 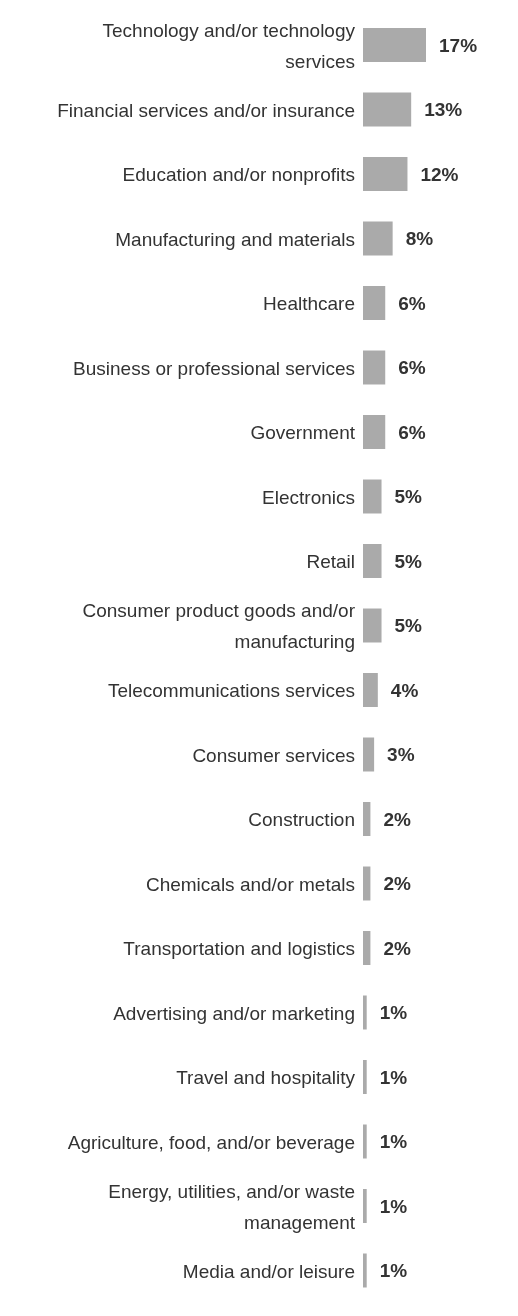 I want to click on y-tick-label: Retail, so click(x=330, y=561).